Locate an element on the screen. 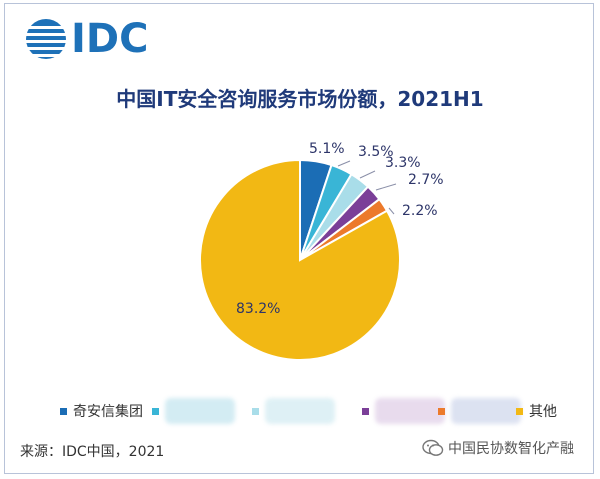 Image resolution: width=600 pixels, height=479 pixels. logo-text: IDC is located at coordinates (110, 39).